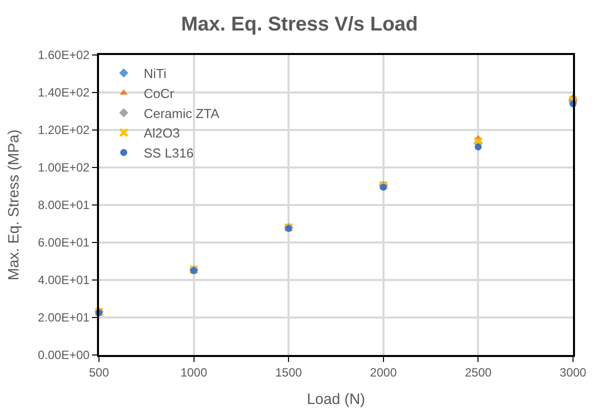 This screenshot has width=599, height=417. What do you see at coordinates (384, 372) in the screenshot?
I see `x-tick-label: 2000` at bounding box center [384, 372].